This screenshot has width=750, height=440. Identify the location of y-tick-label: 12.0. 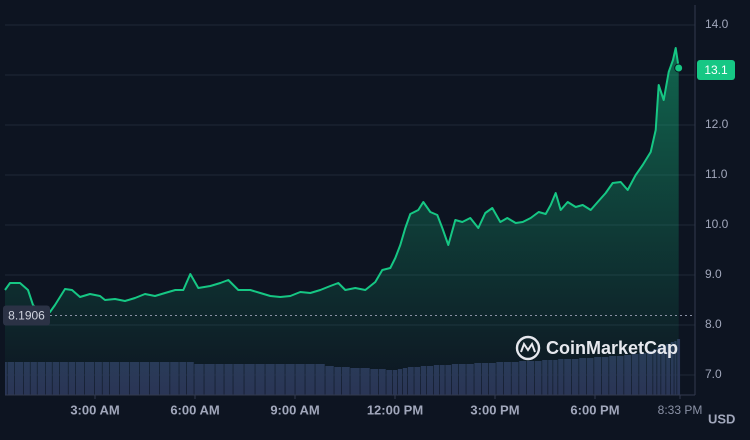
(717, 124).